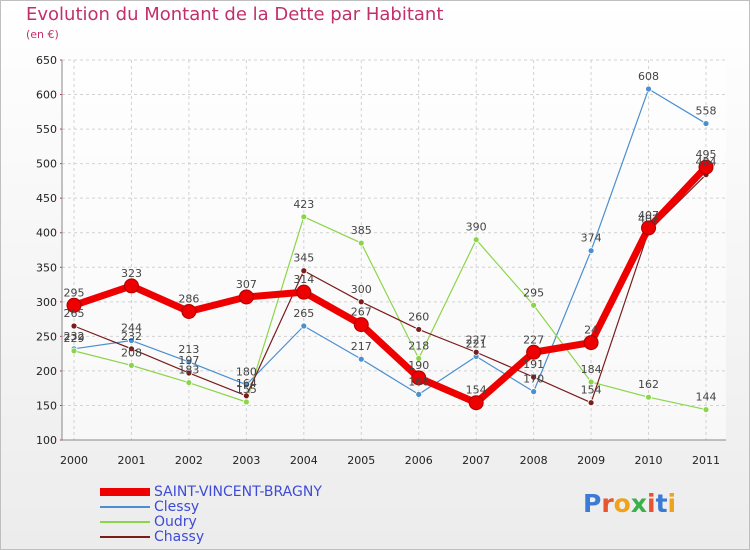  Describe the element at coordinates (607, 503) in the screenshot. I see `logo-letter: r` at that location.